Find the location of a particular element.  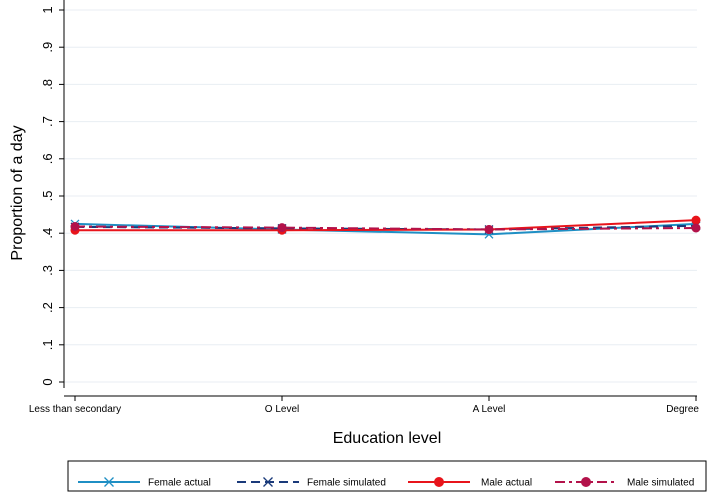

y-tick-label: .9 is located at coordinates (47, 47).